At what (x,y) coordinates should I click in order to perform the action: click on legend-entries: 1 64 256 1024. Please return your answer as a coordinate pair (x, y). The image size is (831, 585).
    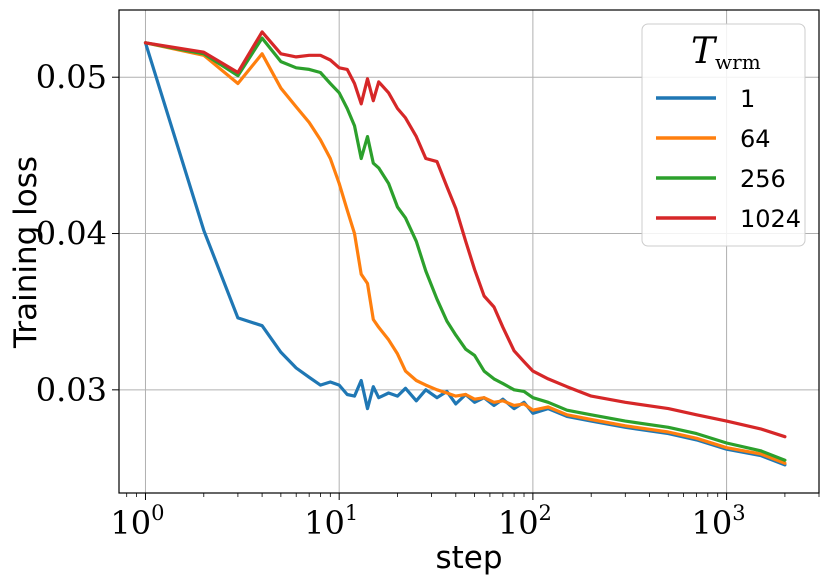
    Looking at the image, I should click on (728, 159).